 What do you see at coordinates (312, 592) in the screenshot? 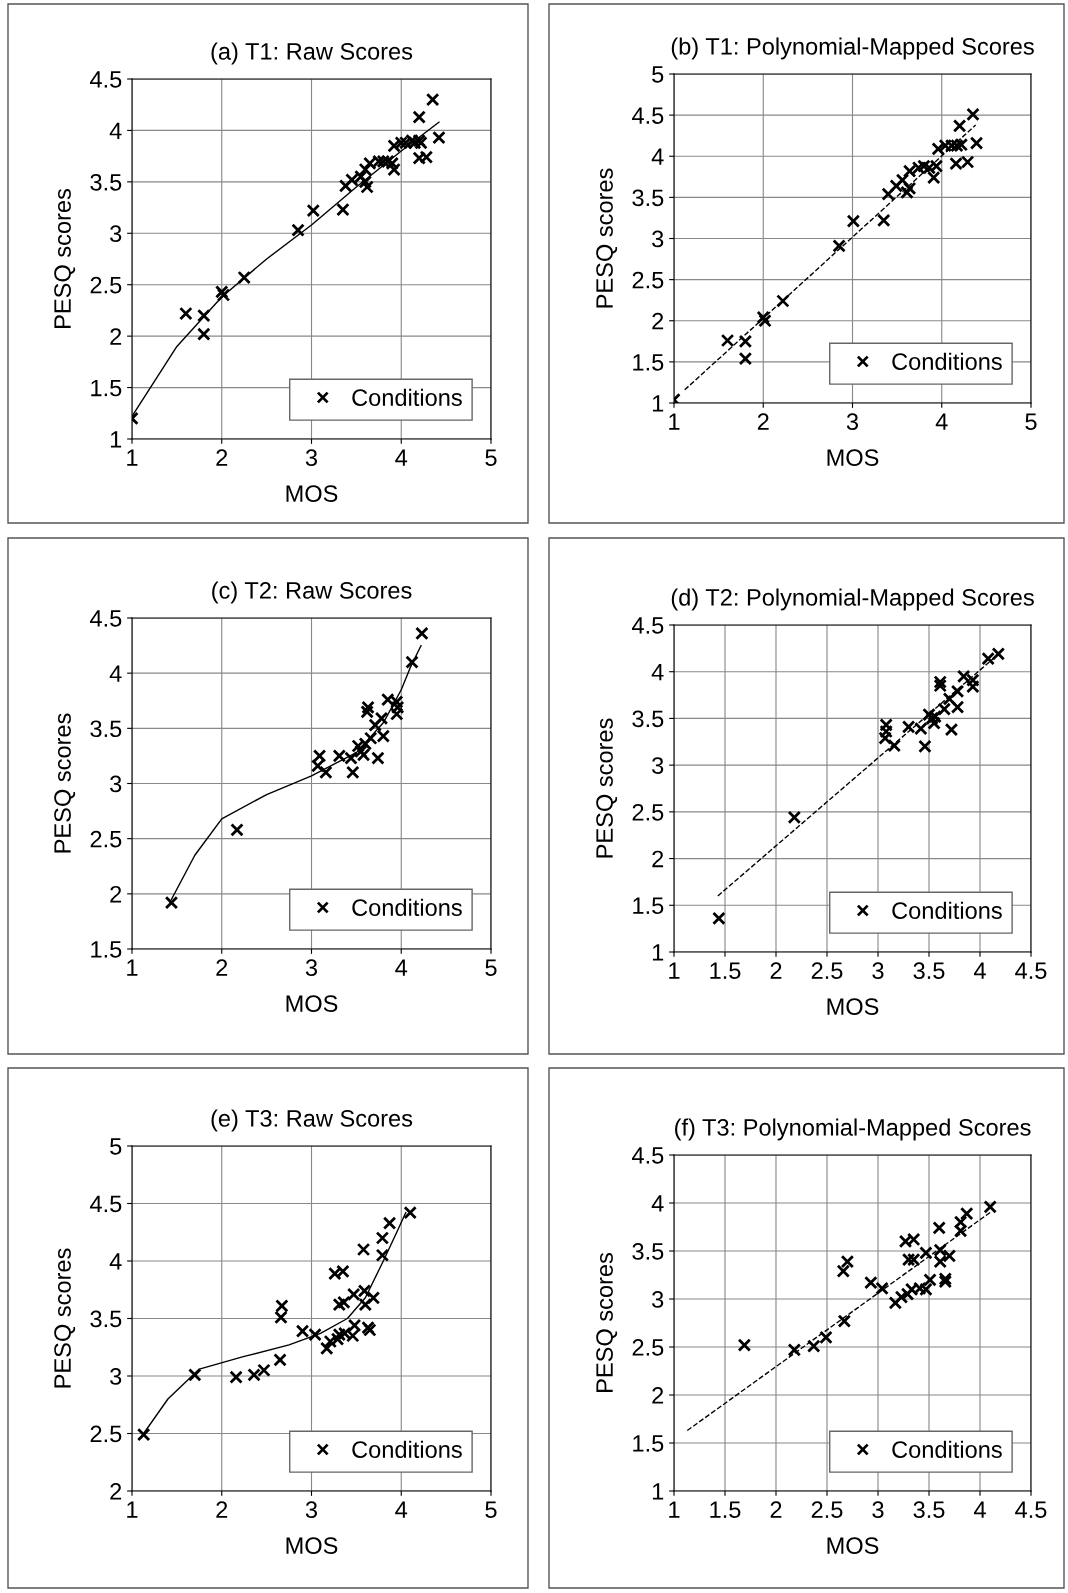
I see `chart-title: (c) T2: Raw Scores` at bounding box center [312, 592].